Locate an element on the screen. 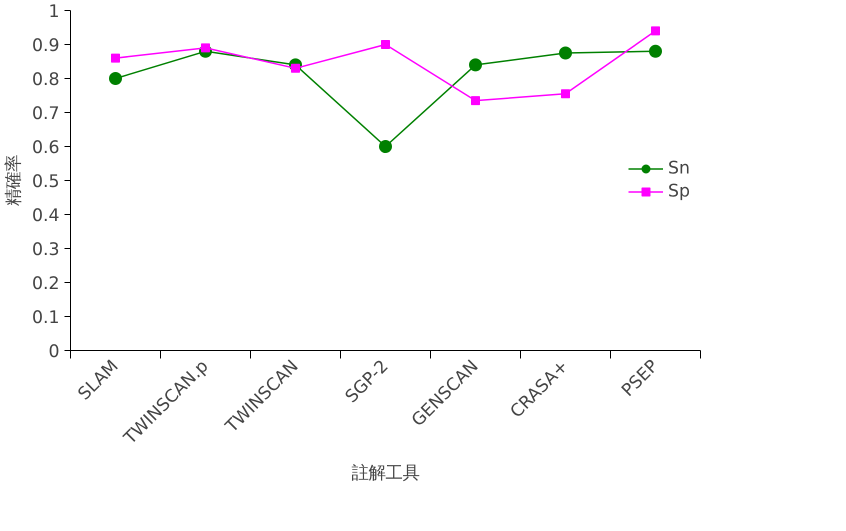 The height and width of the screenshot is (531, 846). y-tick-label: 0.4 is located at coordinates (46, 216).